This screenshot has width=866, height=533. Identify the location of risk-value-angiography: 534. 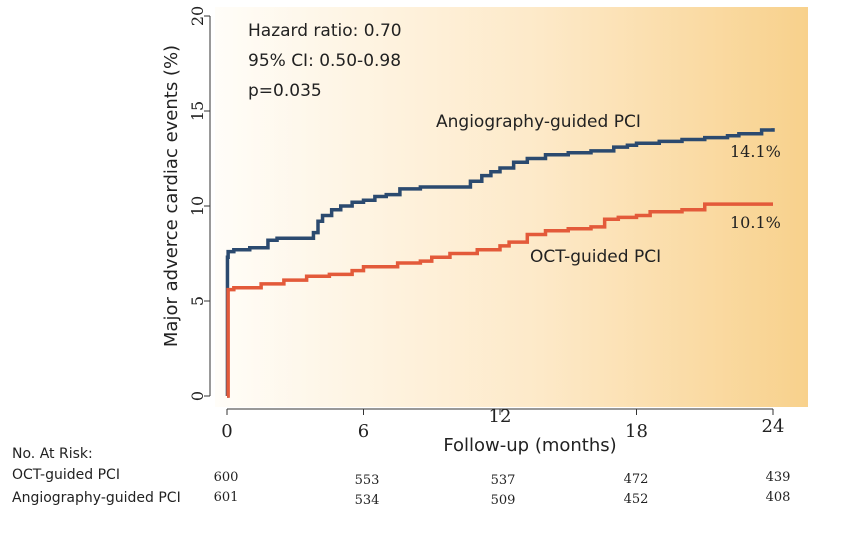
(367, 500).